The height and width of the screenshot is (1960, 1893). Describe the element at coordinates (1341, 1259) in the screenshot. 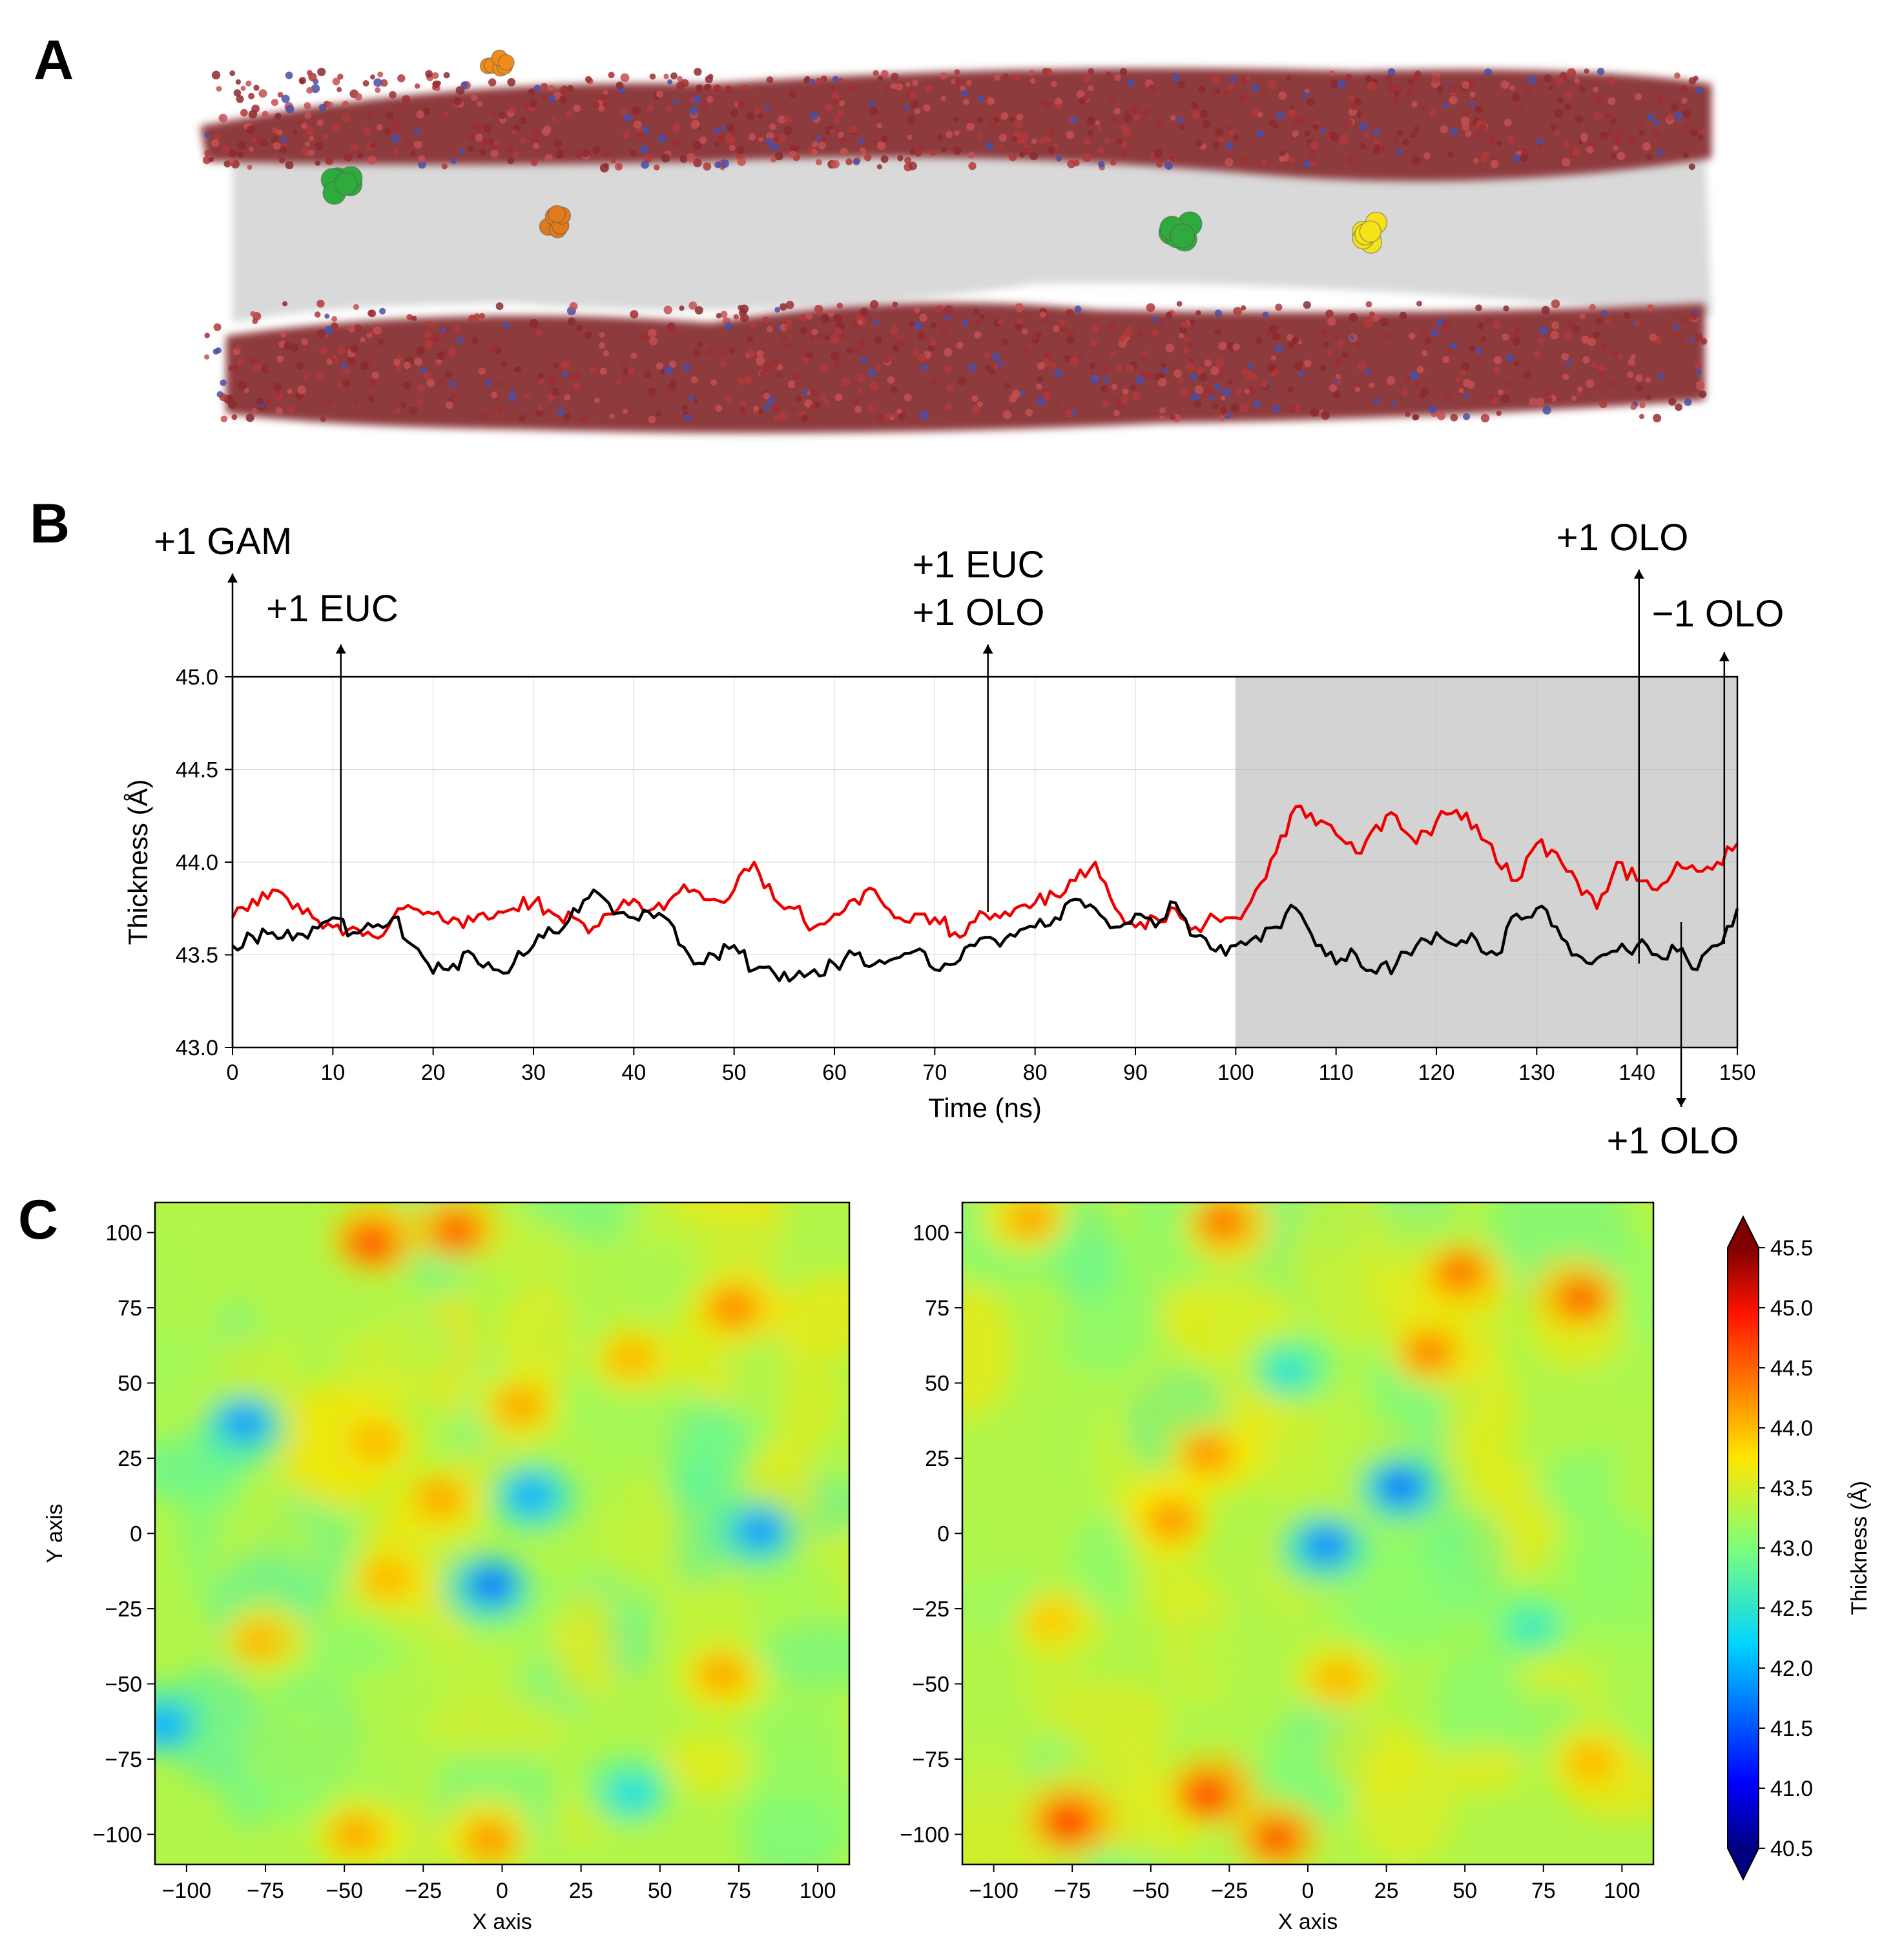

I see `heatmap-texture-blob` at that location.